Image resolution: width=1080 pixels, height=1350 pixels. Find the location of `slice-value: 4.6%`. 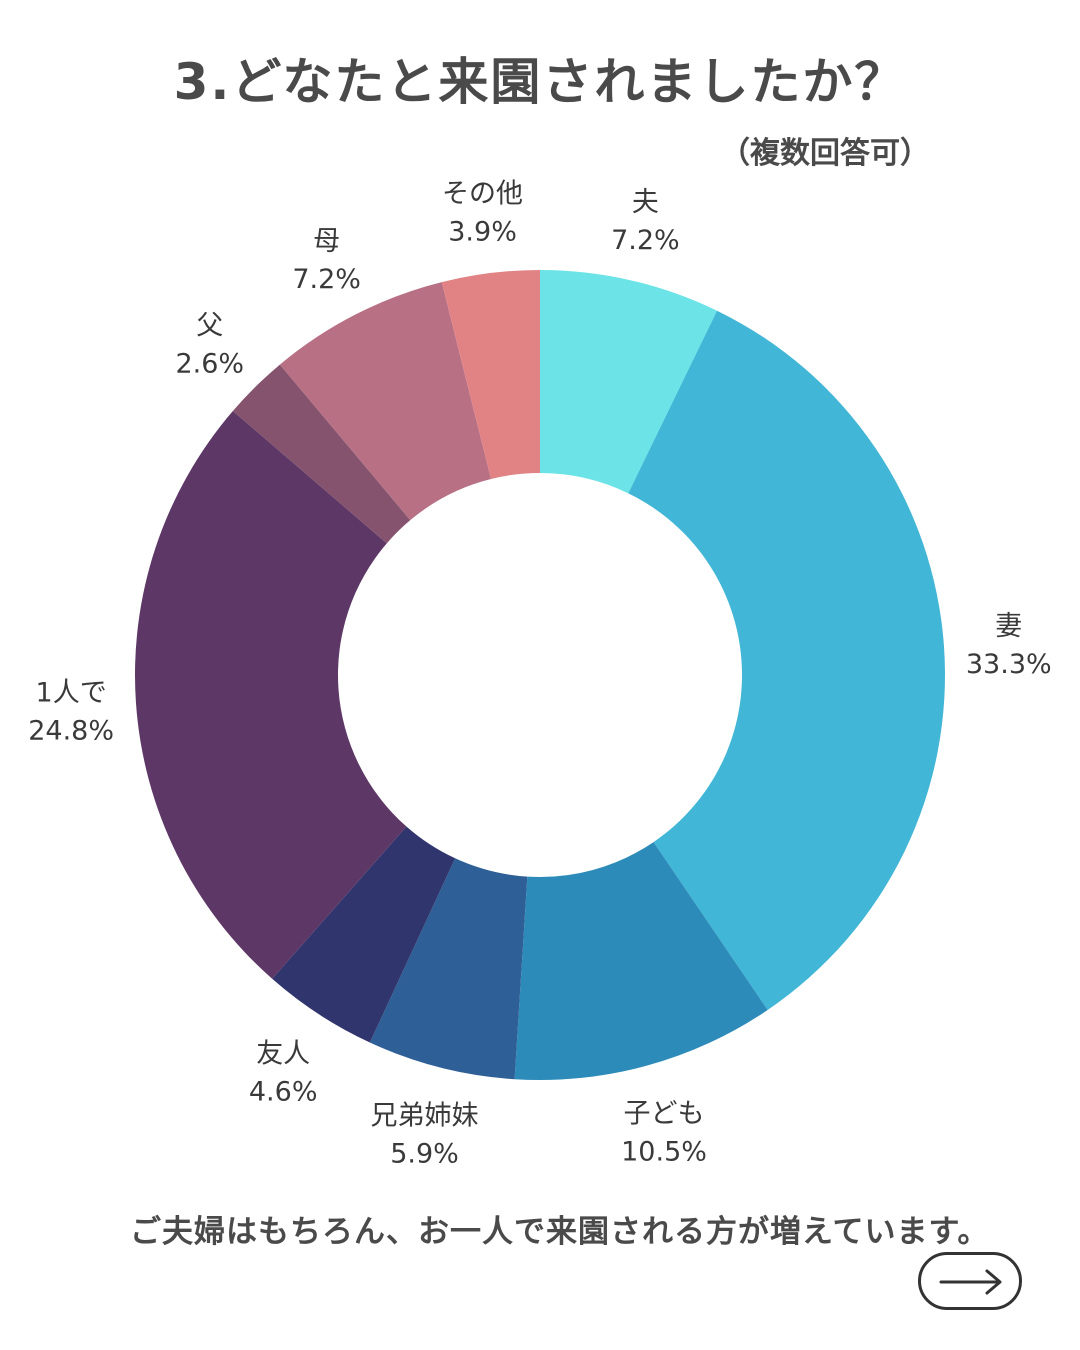

slice-value: 4.6% is located at coordinates (283, 1092).